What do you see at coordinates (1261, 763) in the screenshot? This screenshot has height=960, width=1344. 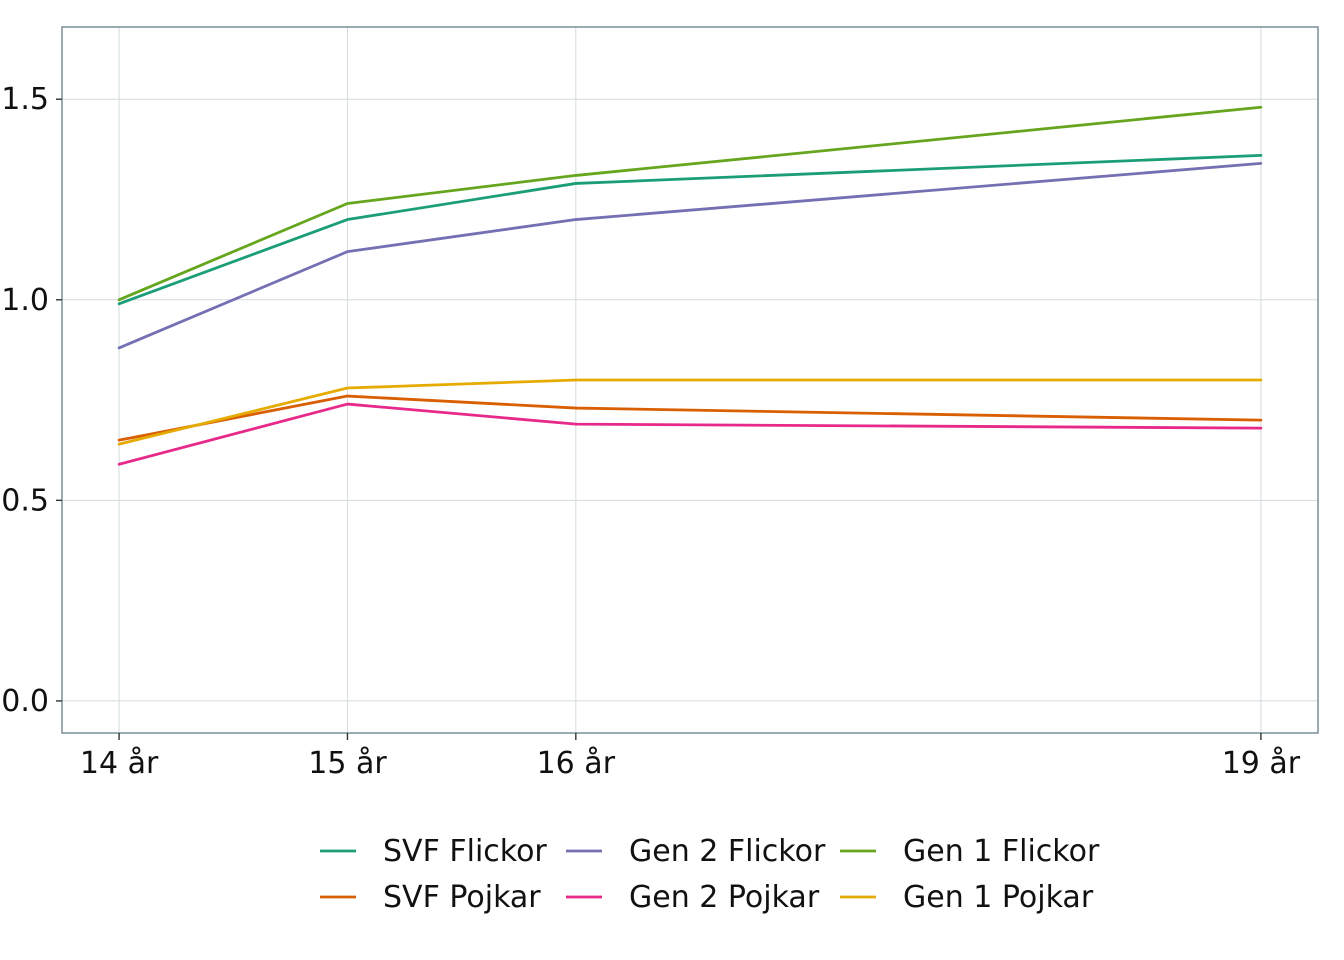 I see `x-tick-label: 19 år` at bounding box center [1261, 763].